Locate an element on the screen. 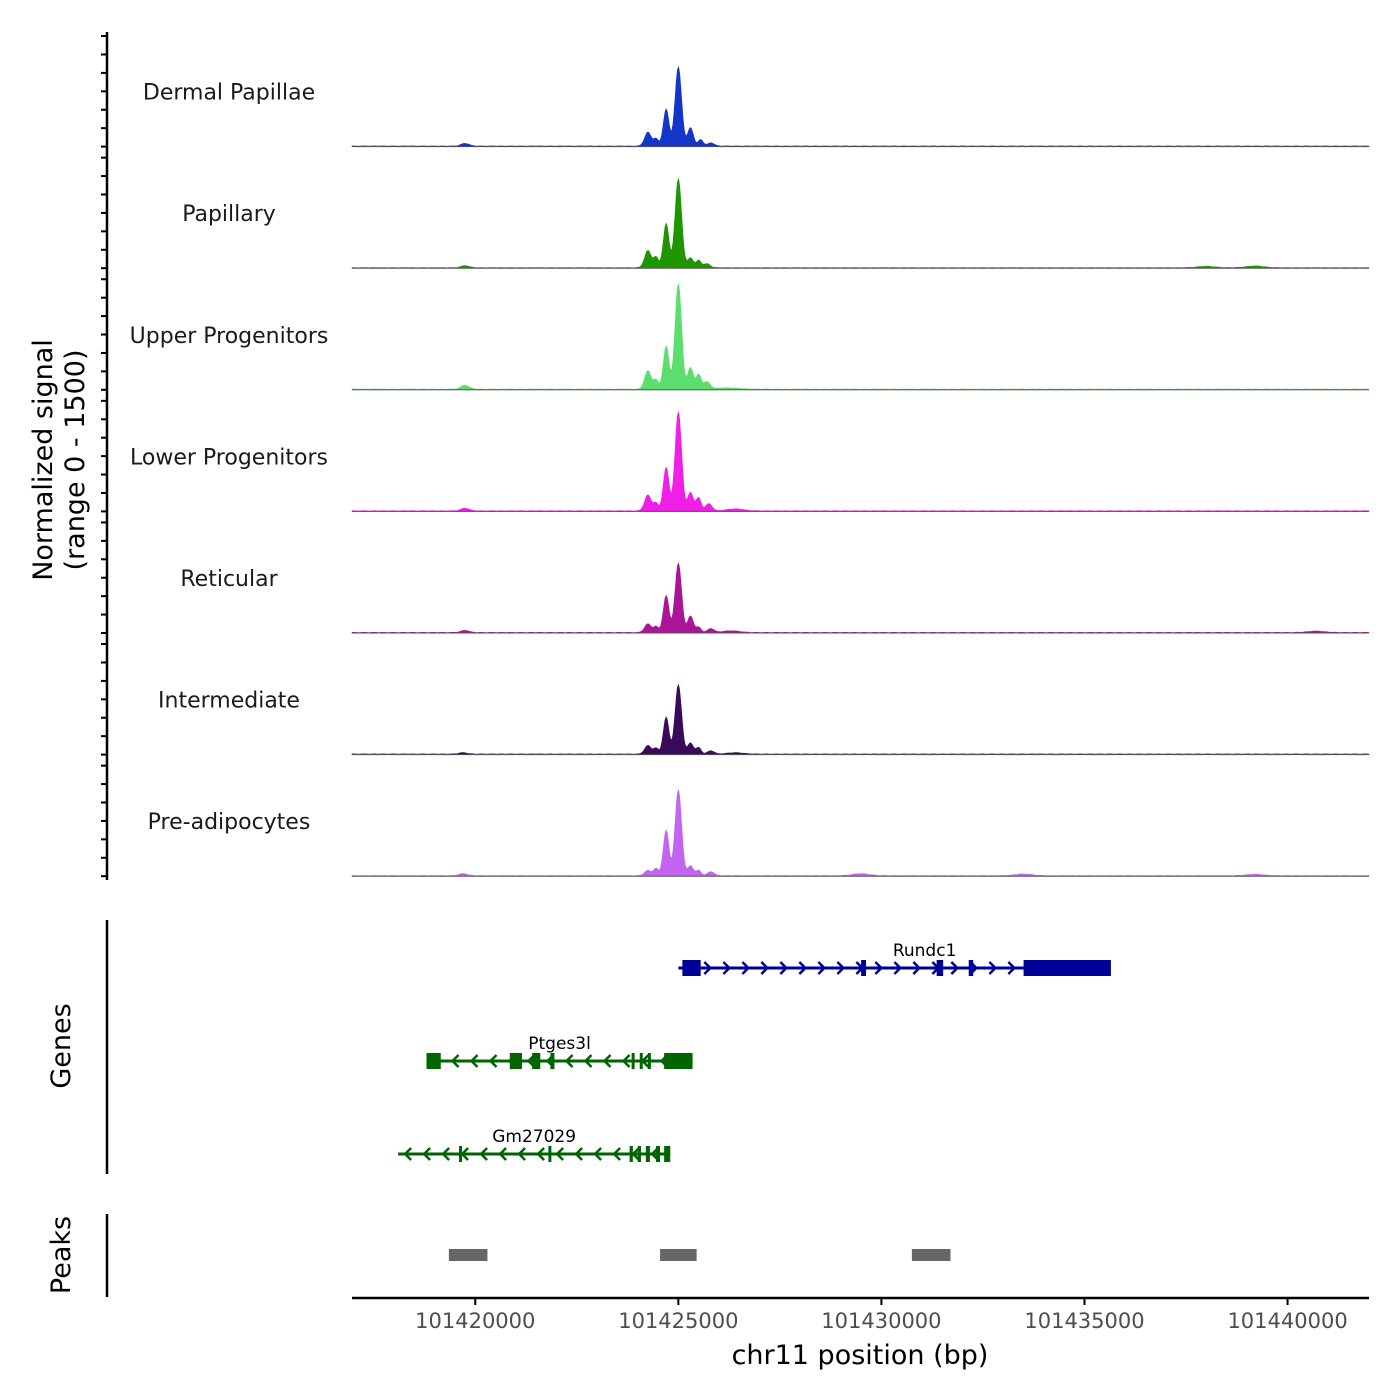  peaks-axis-title: Peaks is located at coordinates (61, 1255).